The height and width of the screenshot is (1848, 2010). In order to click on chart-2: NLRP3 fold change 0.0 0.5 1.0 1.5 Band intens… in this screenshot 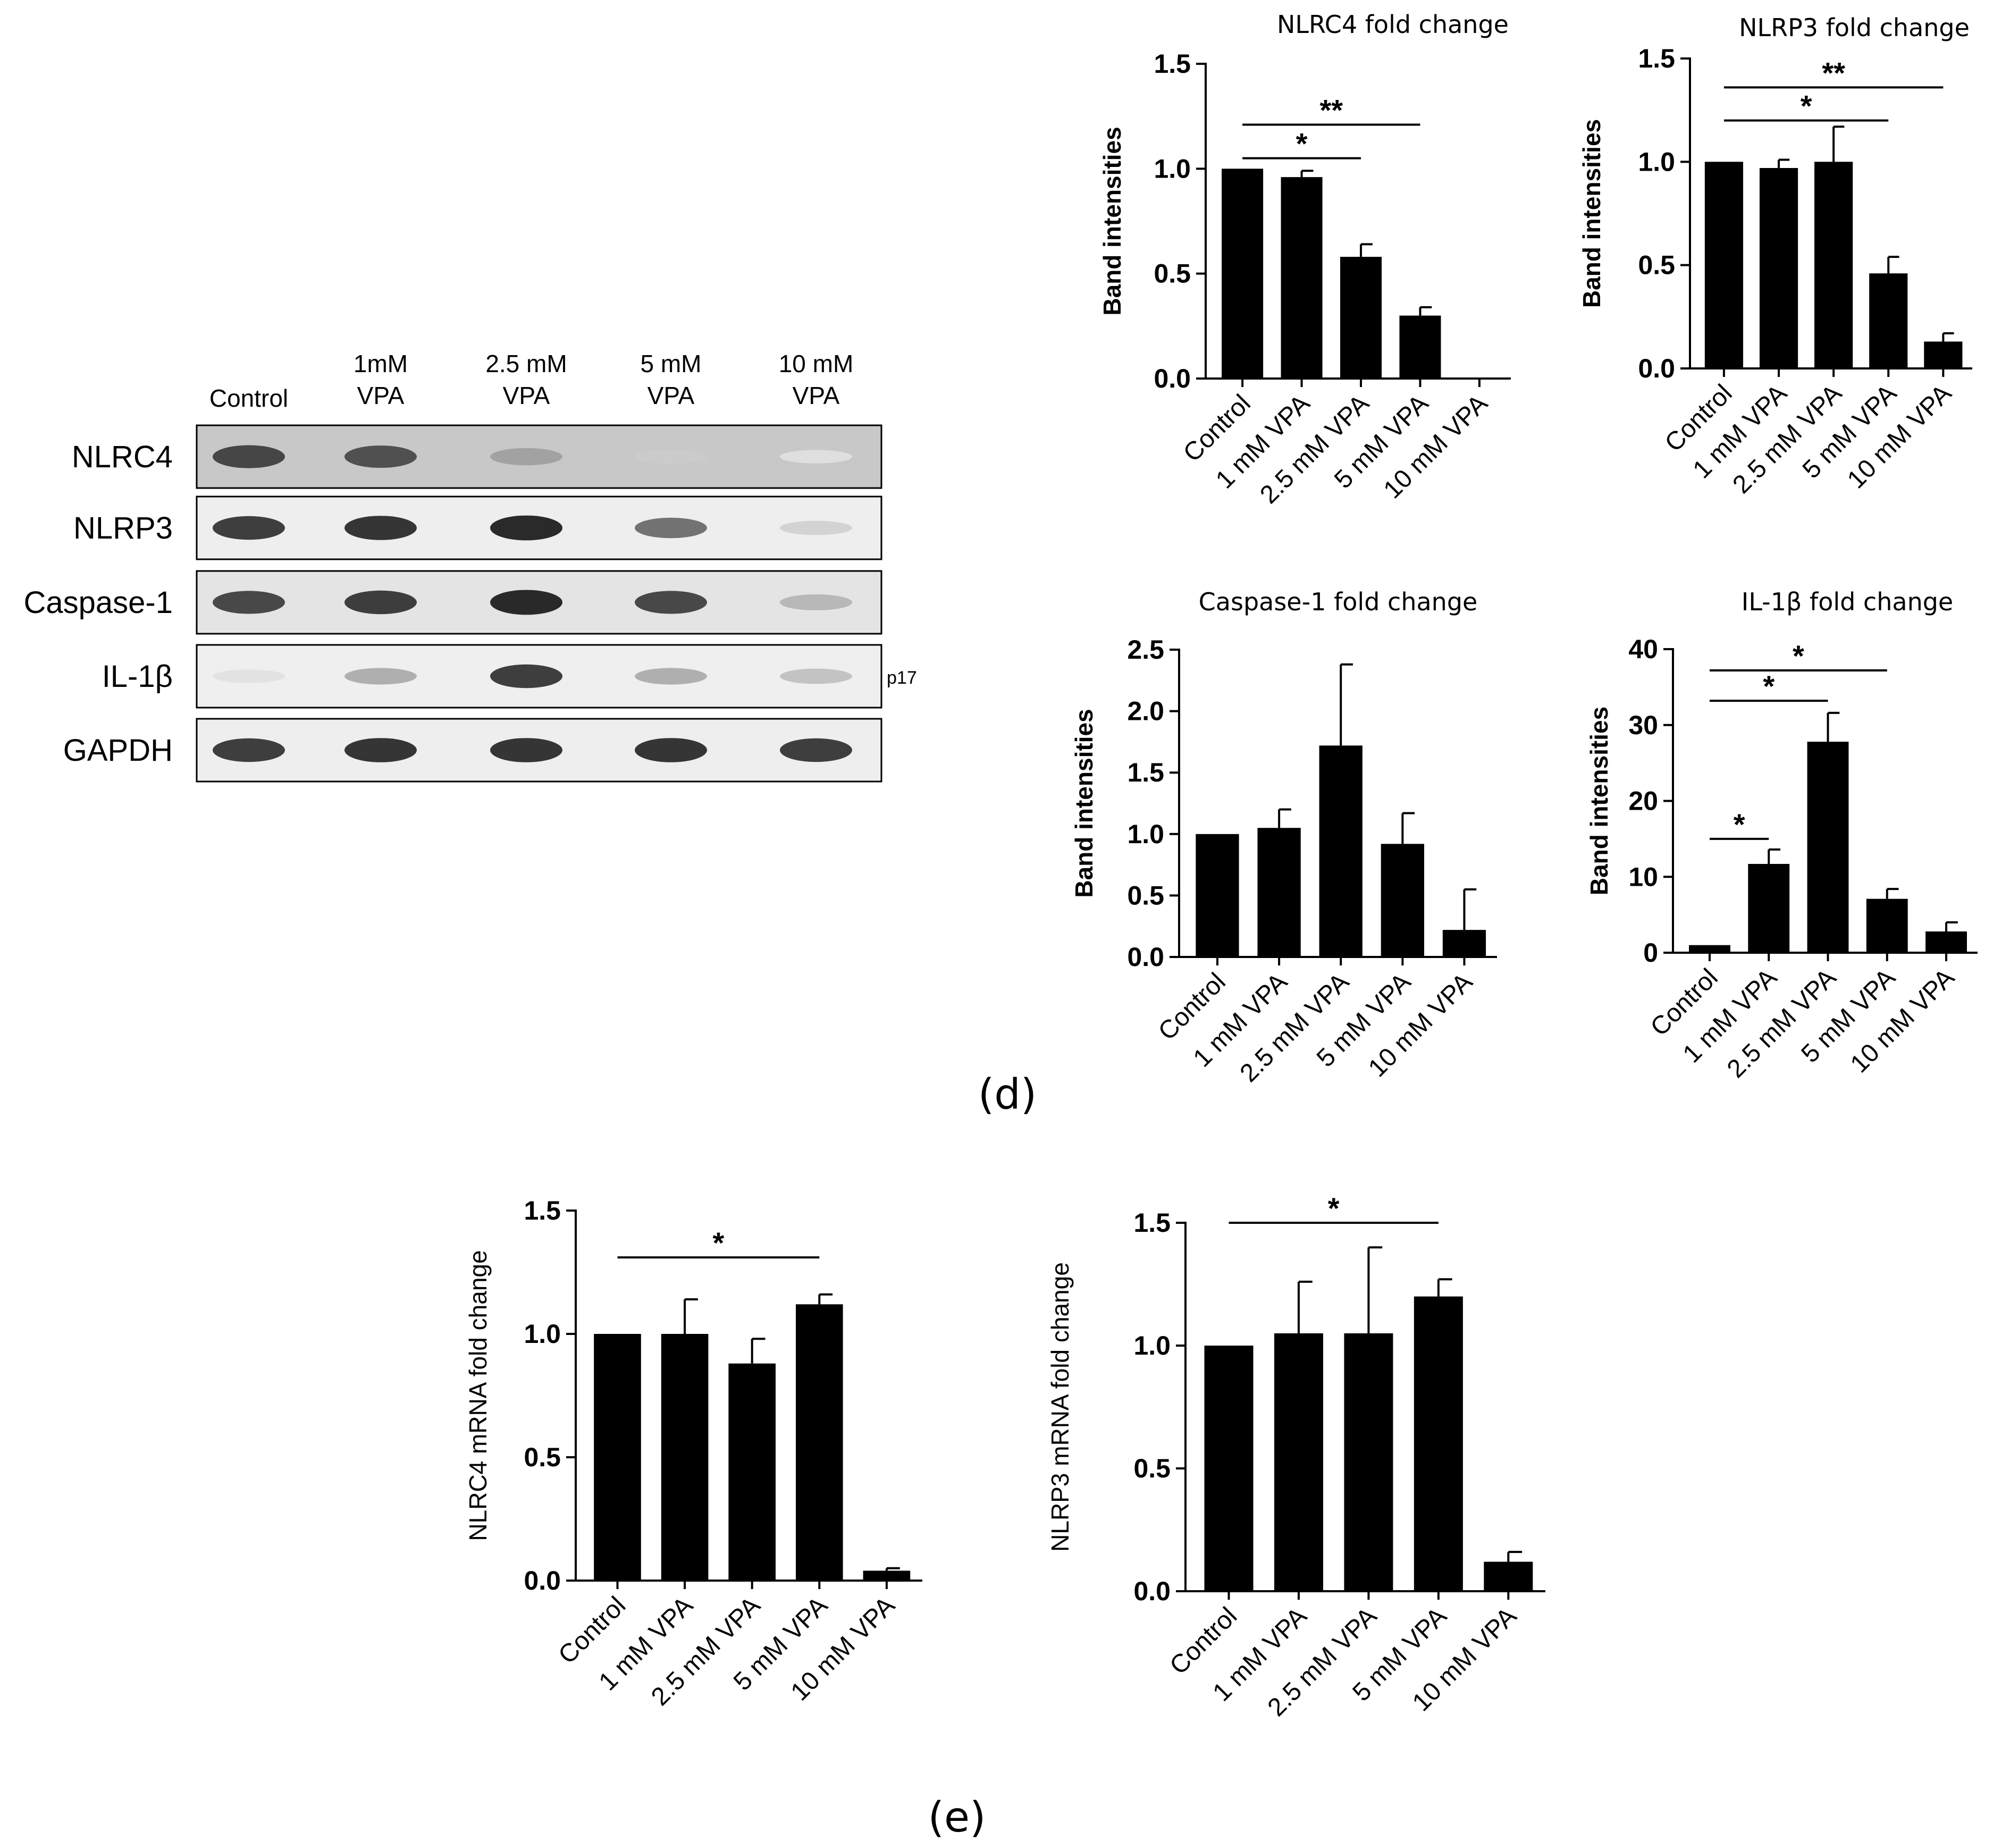, I will do `click(1775, 256)`.